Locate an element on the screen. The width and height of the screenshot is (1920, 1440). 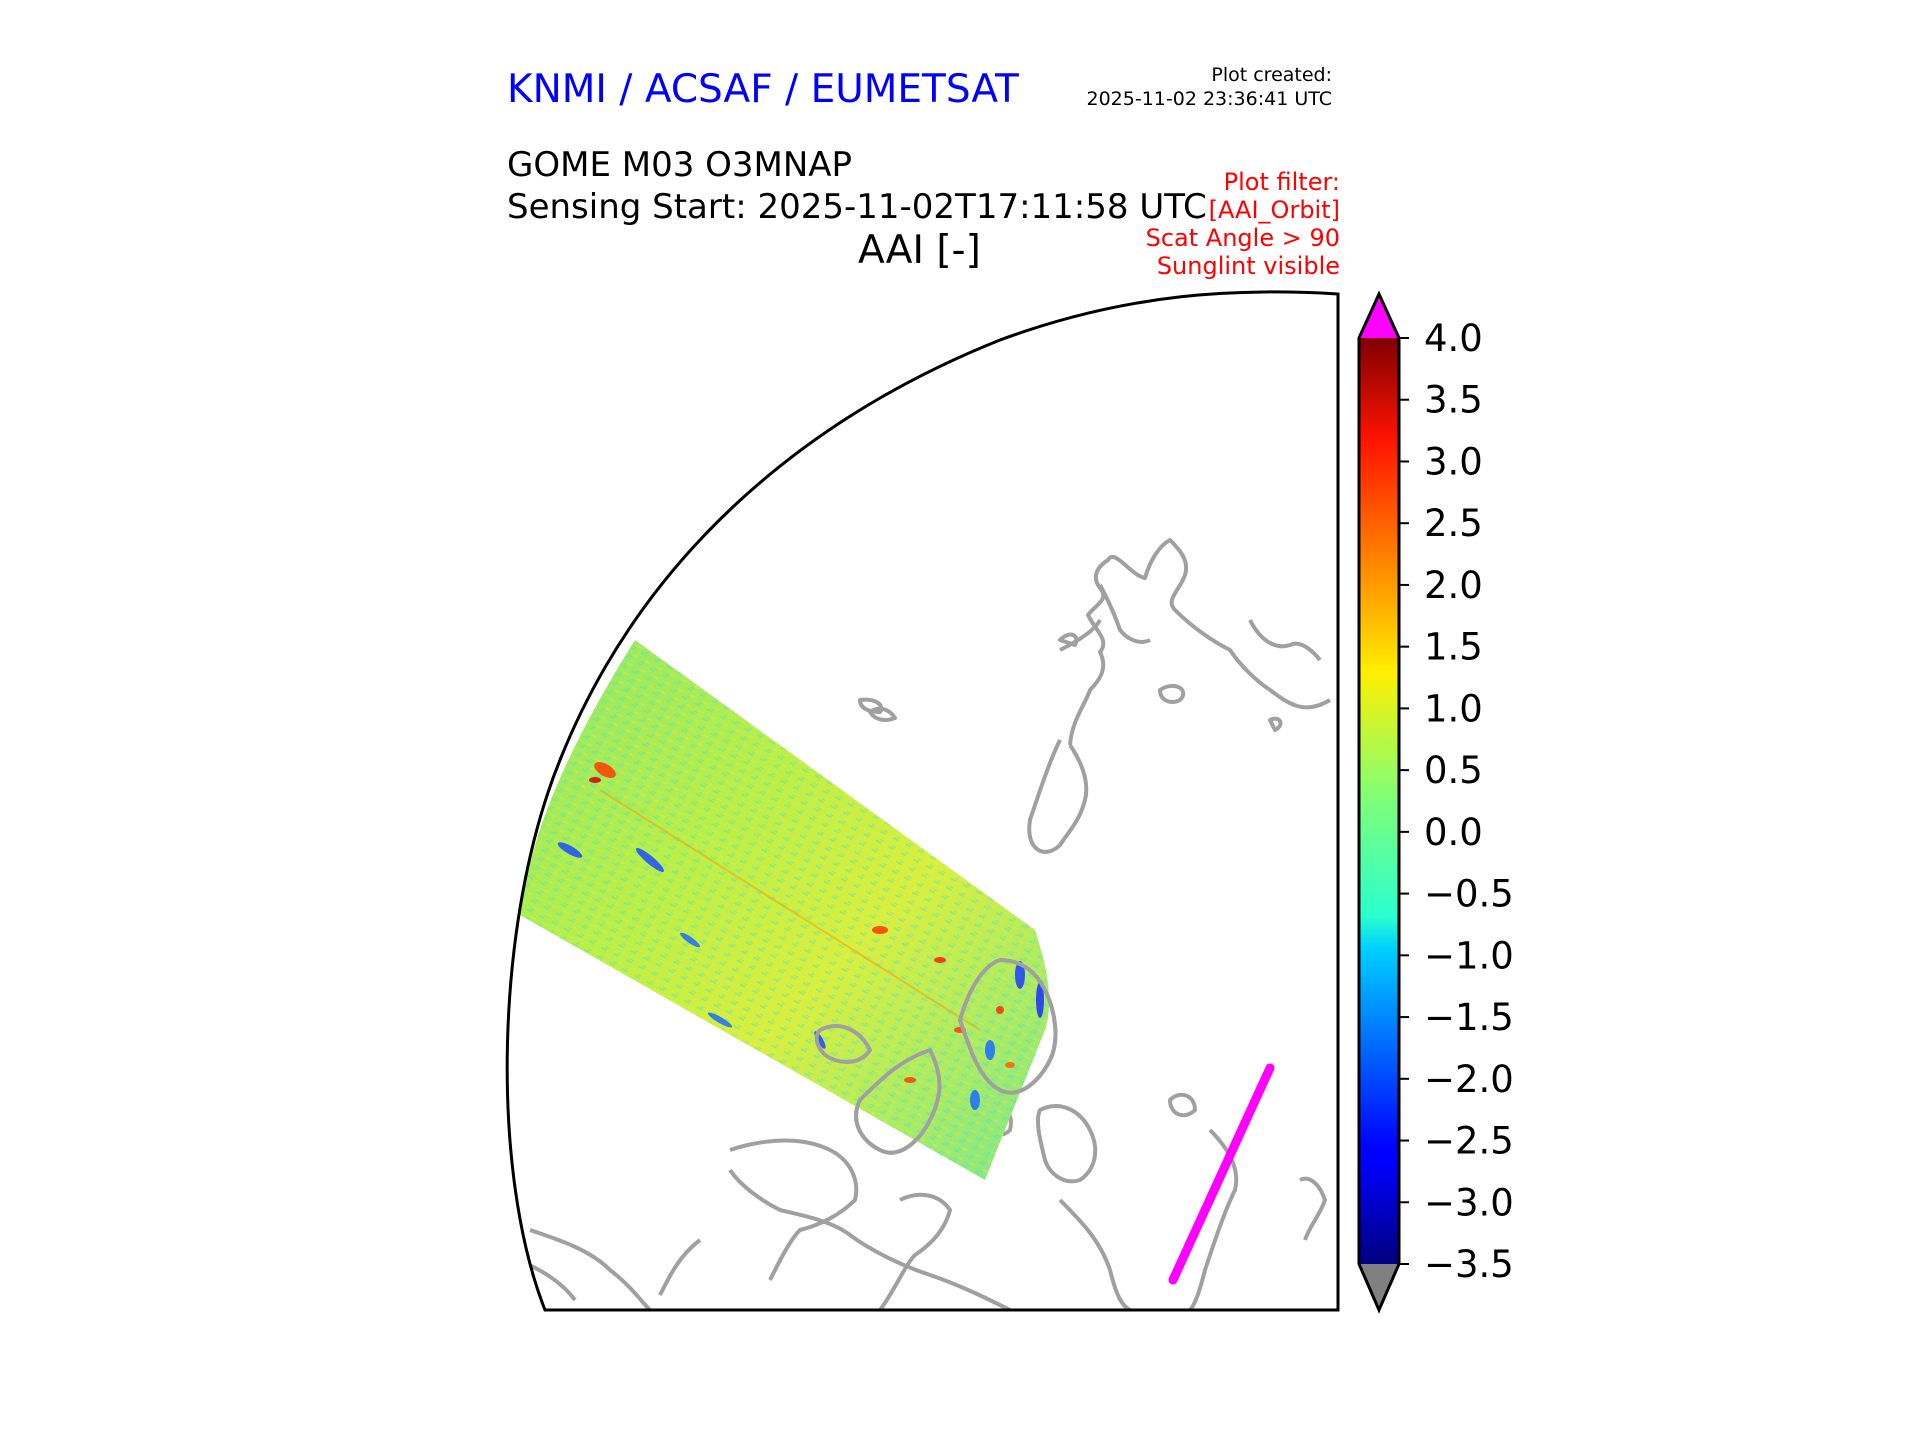
colorbar-tick-label: −1.5 is located at coordinates (1469, 1017).